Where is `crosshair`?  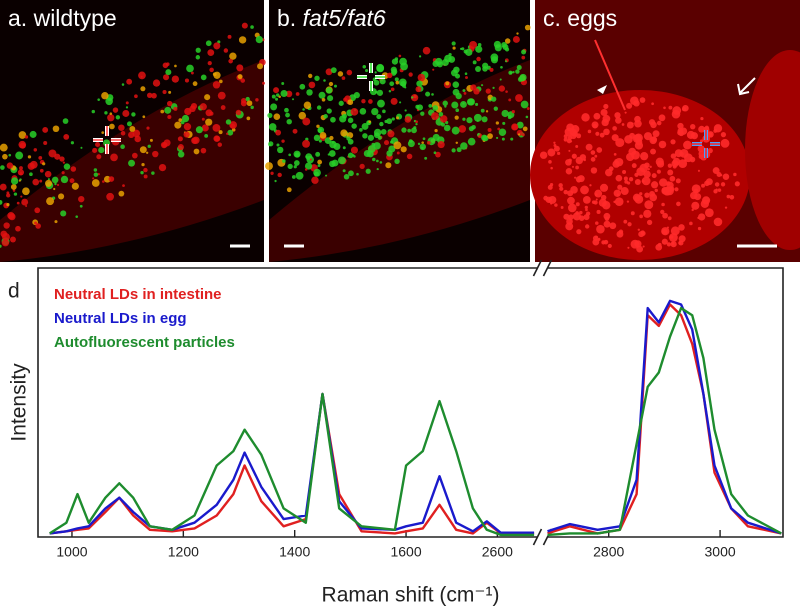
crosshair is located at coordinates (371, 77).